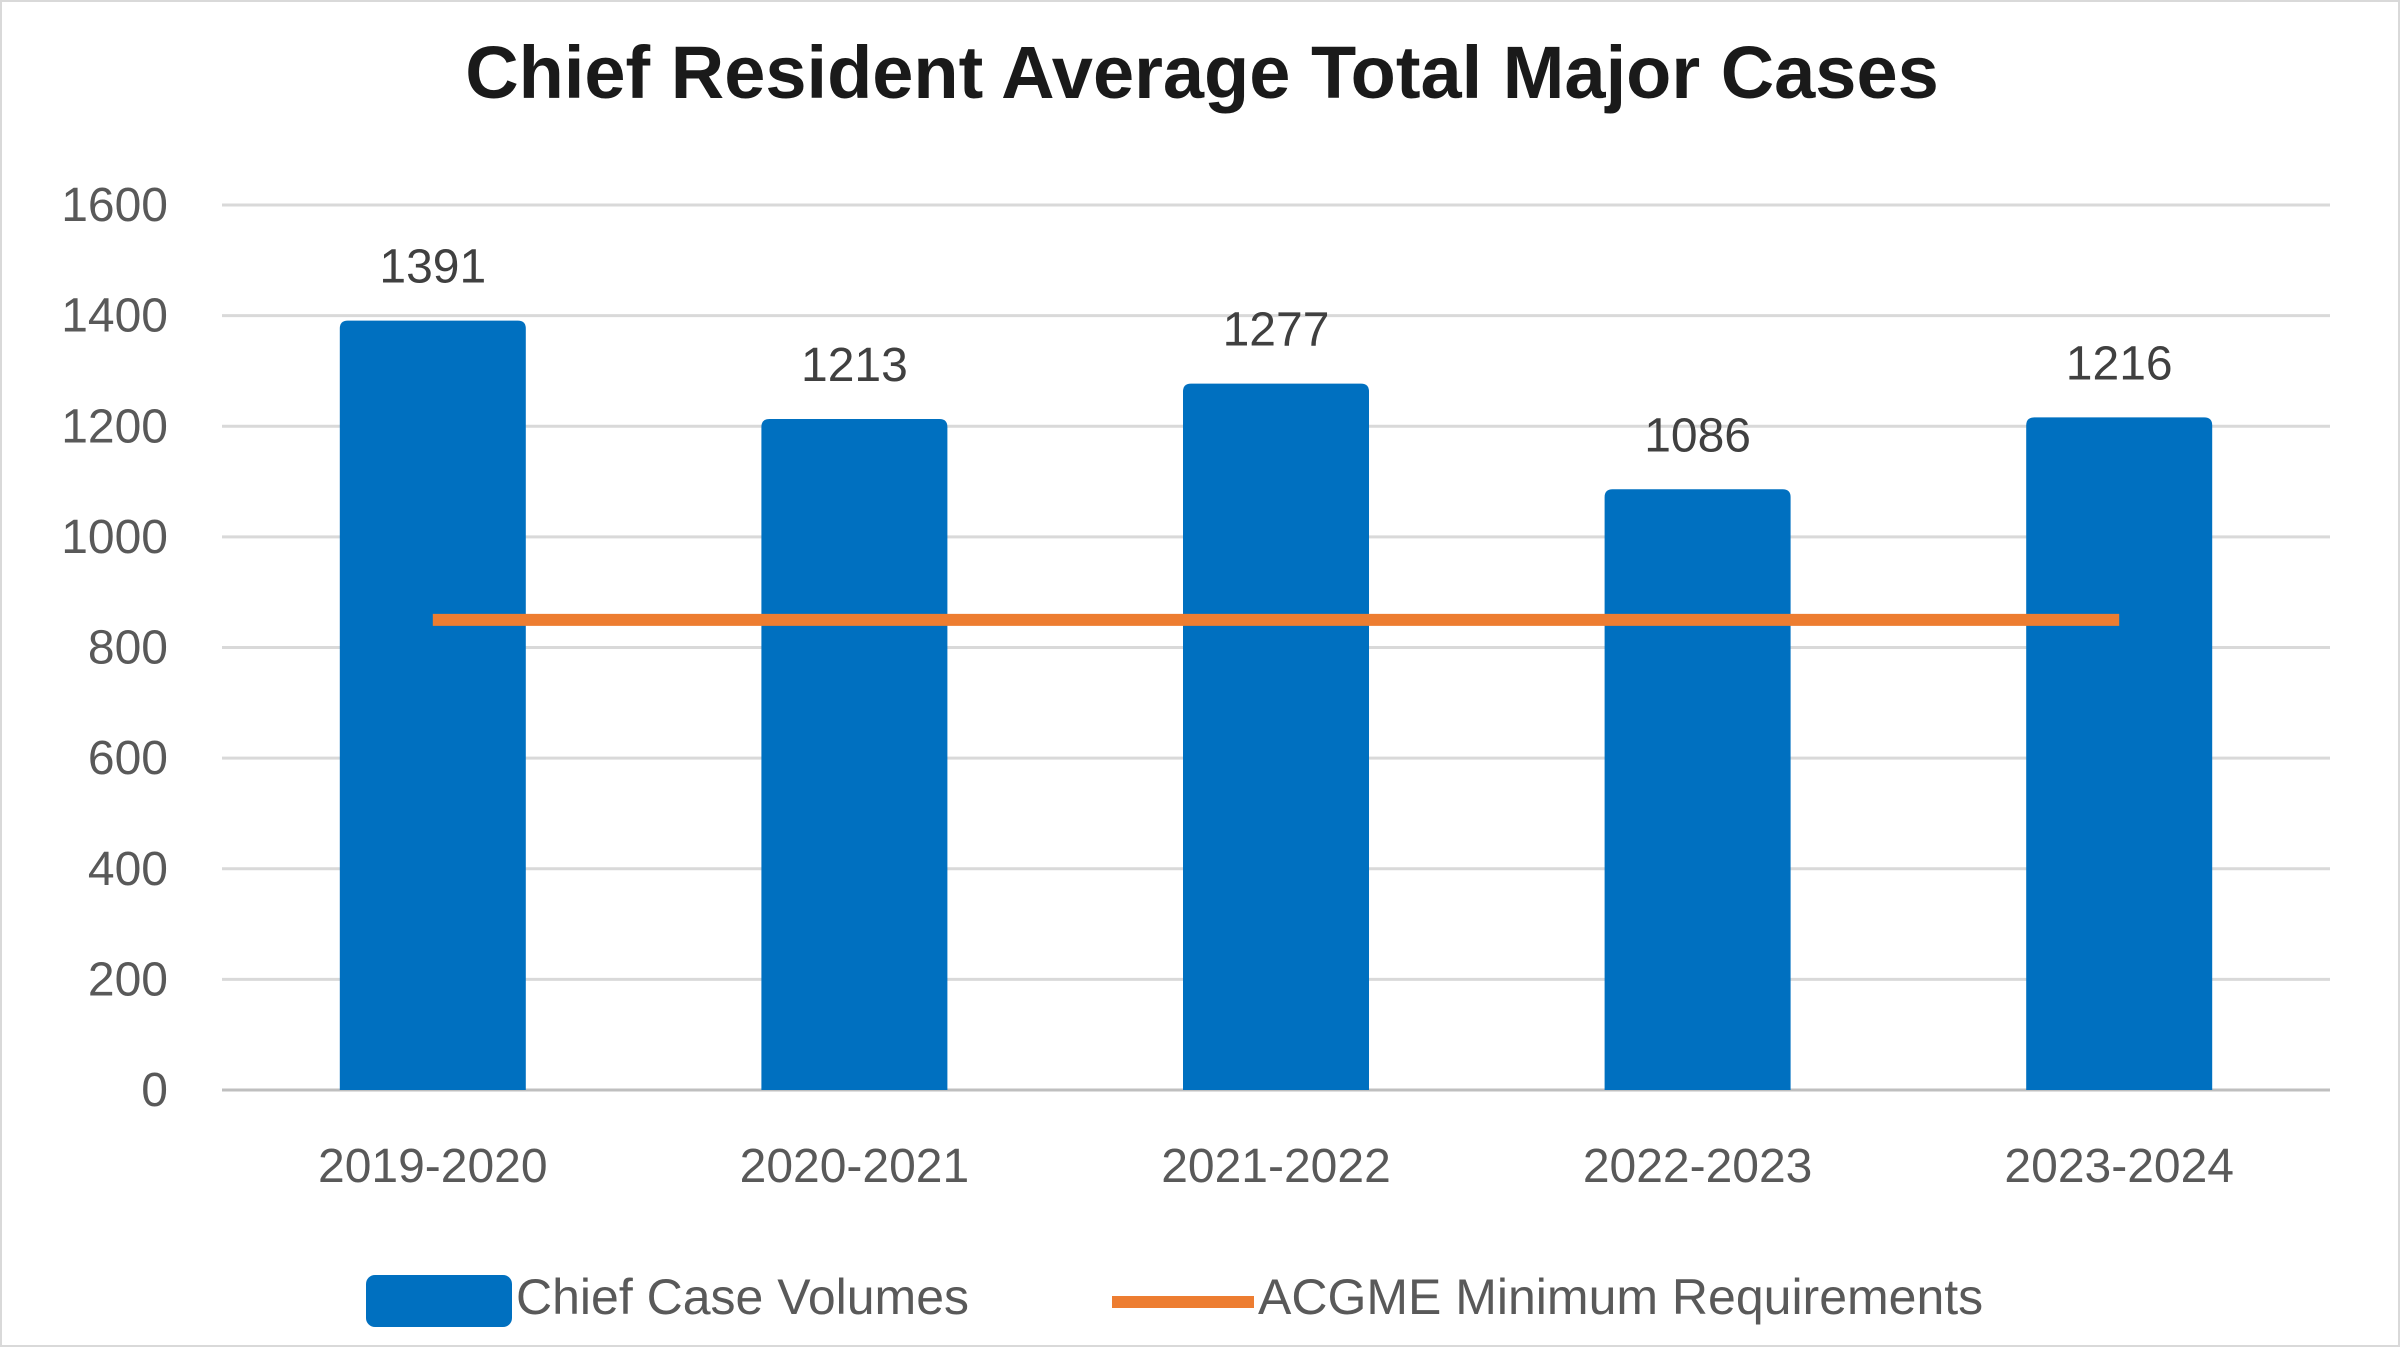  What do you see at coordinates (433, 1166) in the screenshot?
I see `x-tick-label: 2019-2020` at bounding box center [433, 1166].